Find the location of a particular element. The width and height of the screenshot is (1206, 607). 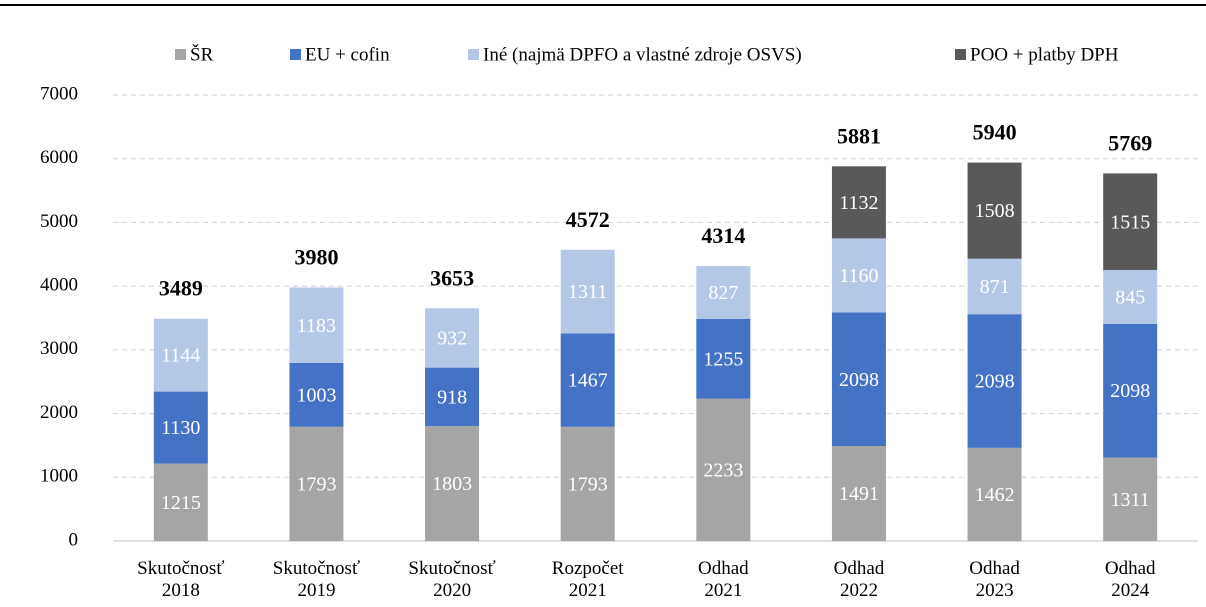

x-tick-label: Odhad 2023 is located at coordinates (994, 579).